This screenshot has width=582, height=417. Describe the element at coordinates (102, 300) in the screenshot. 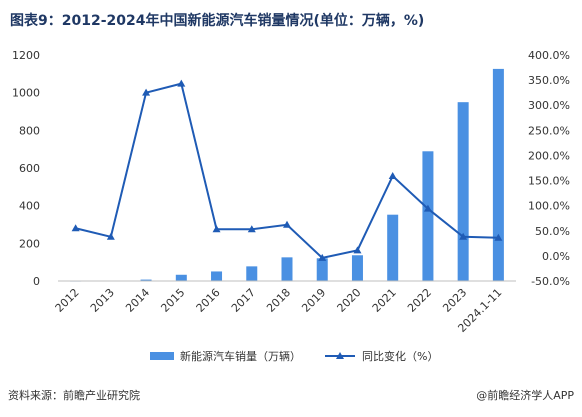

I see `x-tick-label: 2013` at that location.